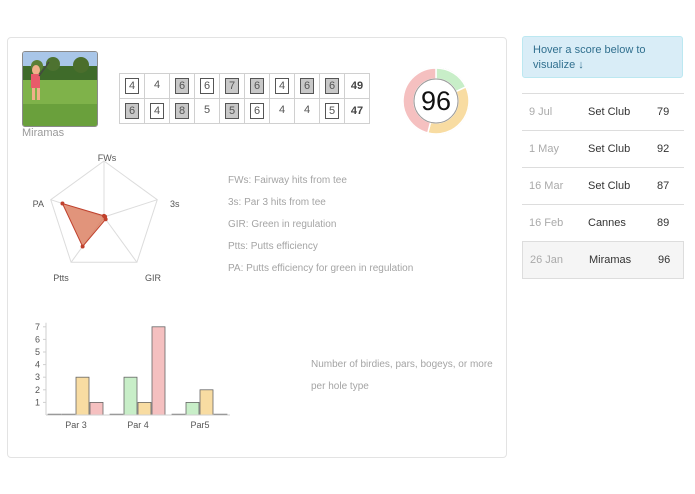  I want to click on scorecard-row: 4 4 6 6 7 6 4 6 6 49, so click(244, 86).